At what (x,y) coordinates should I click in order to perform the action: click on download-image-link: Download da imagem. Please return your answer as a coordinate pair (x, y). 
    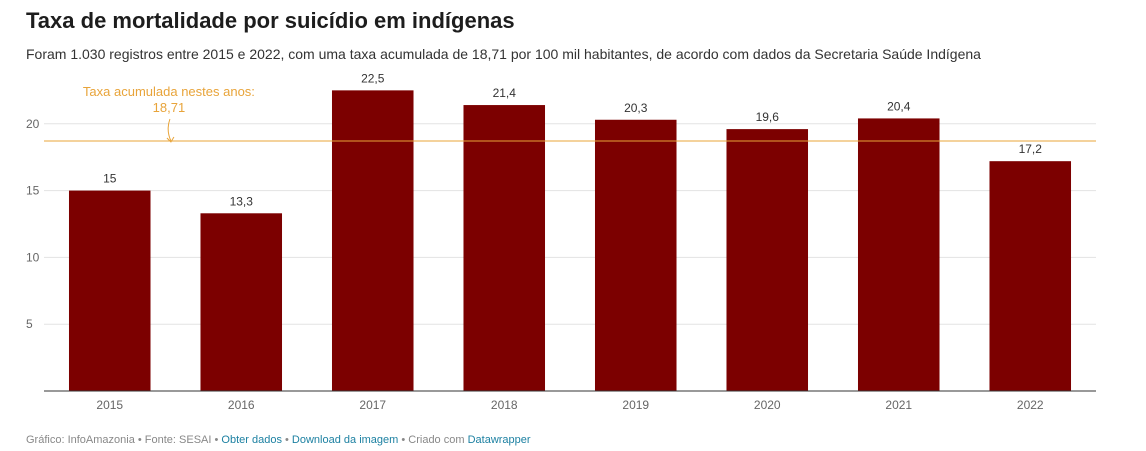
    Looking at the image, I should click on (345, 440).